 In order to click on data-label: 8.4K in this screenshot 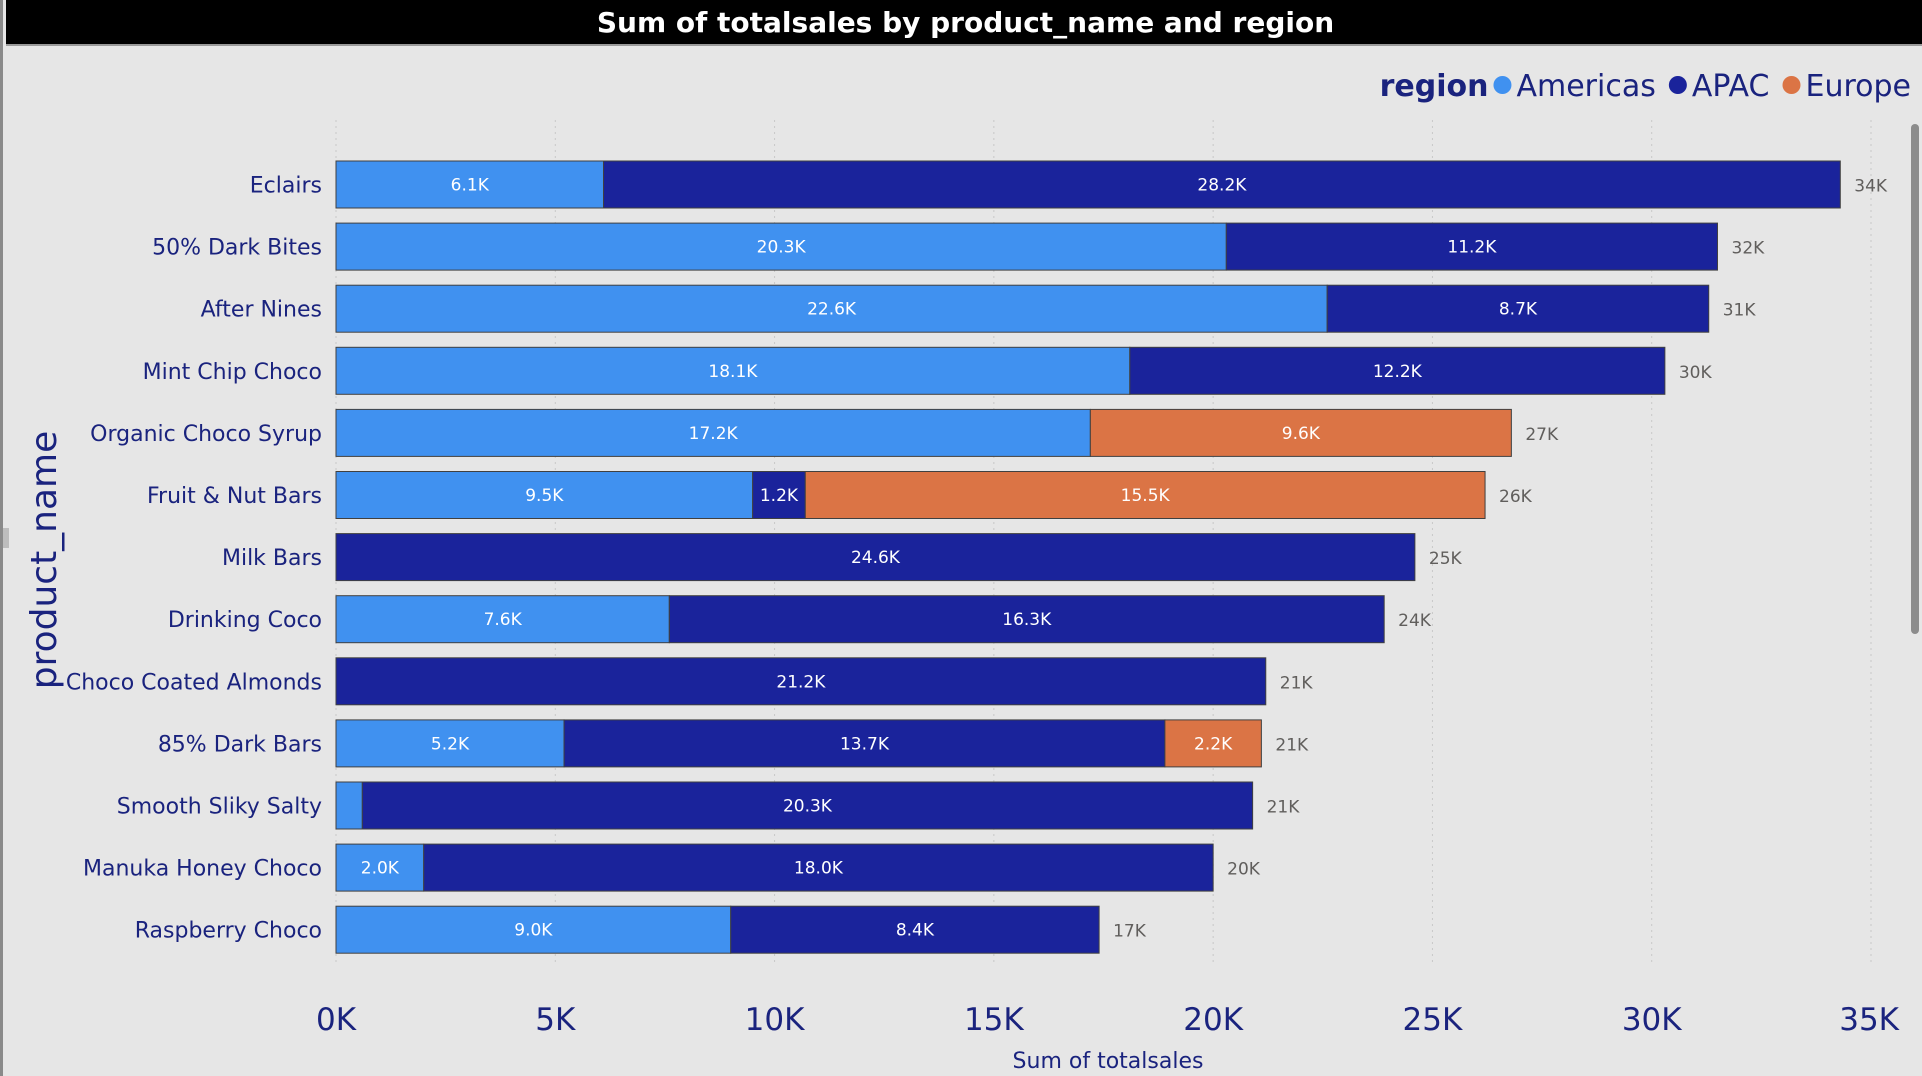, I will do `click(915, 931)`.